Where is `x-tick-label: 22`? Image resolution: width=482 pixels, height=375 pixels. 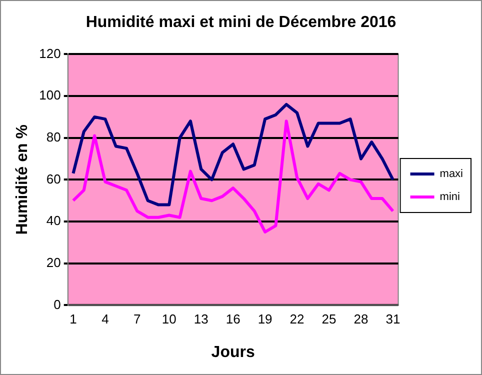 x-tick-label: 22 is located at coordinates (297, 319).